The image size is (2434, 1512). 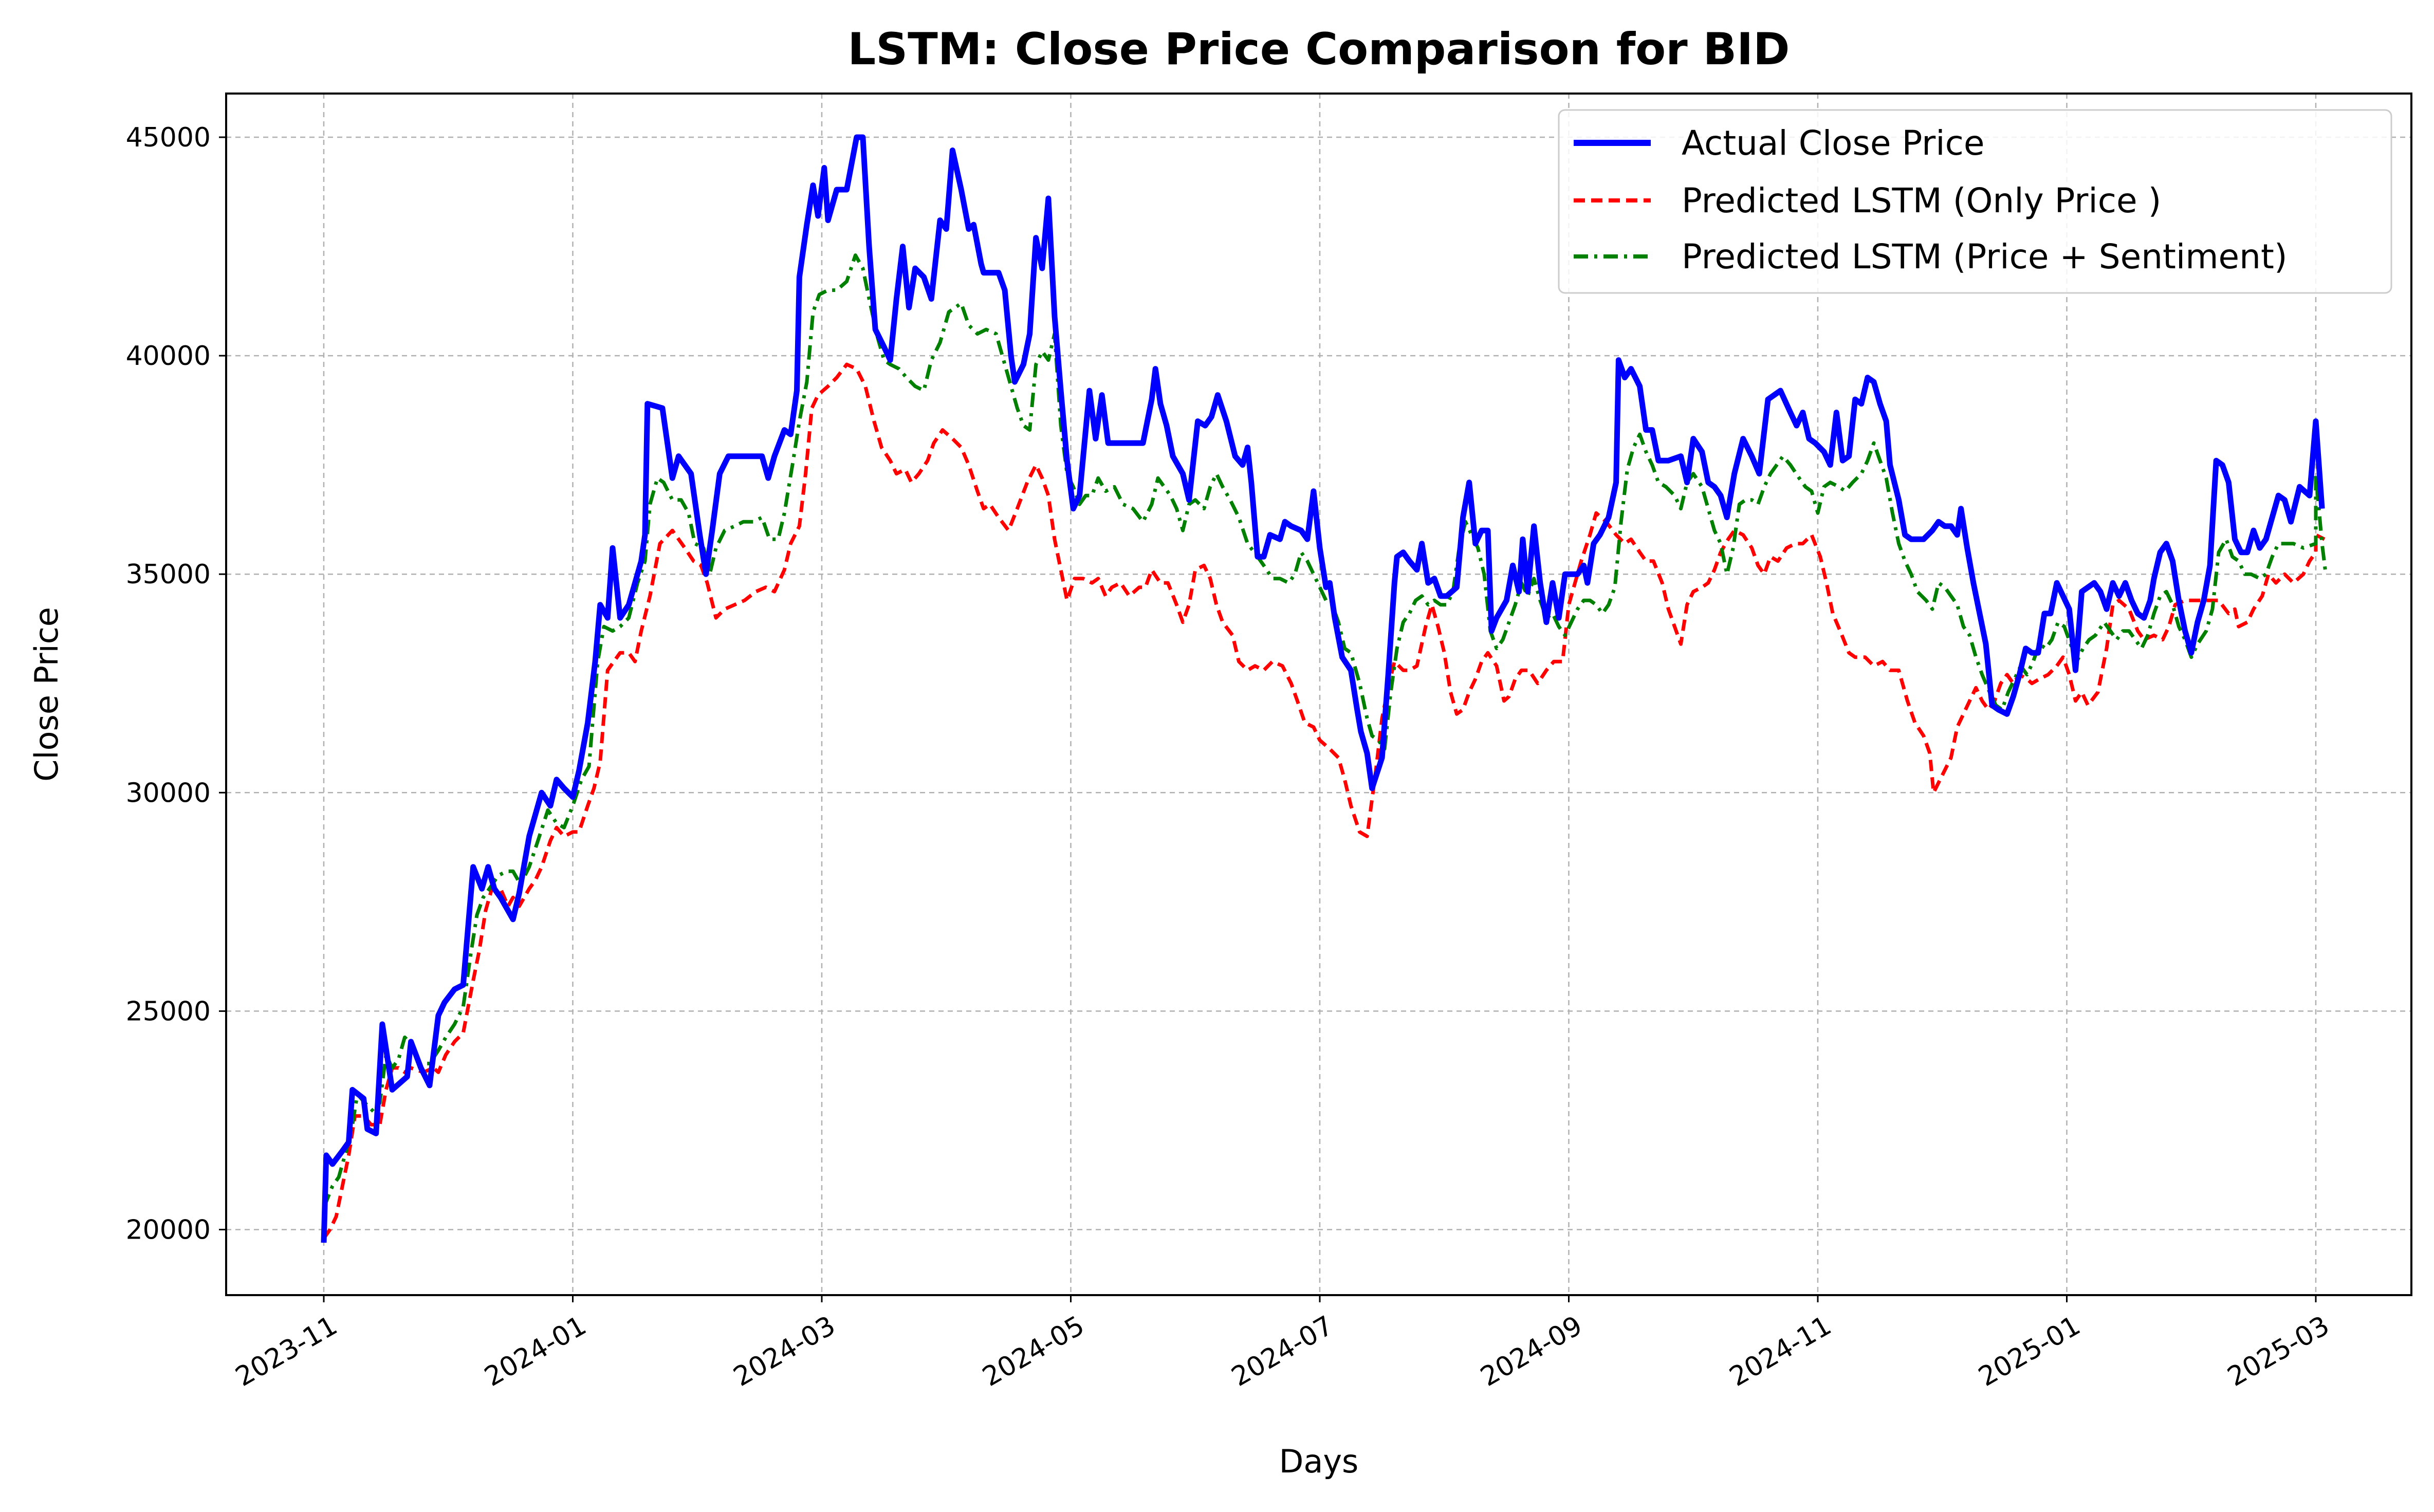 I want to click on x-tick-label: 2024-01, so click(x=536, y=1352).